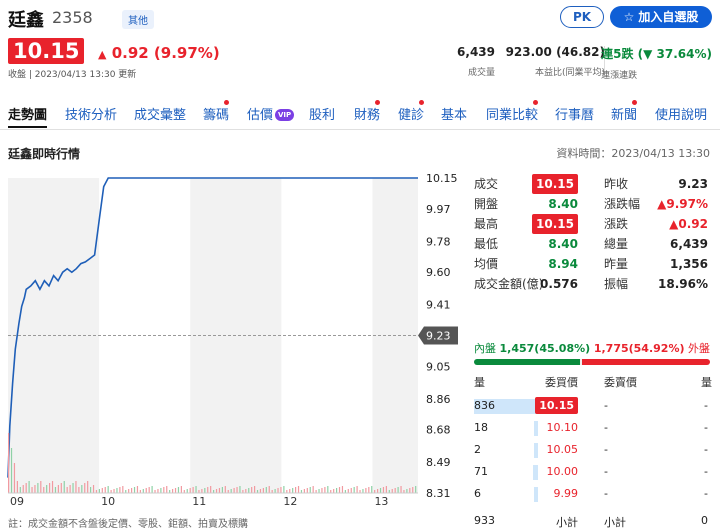 The width and height of the screenshot is (720, 531). Describe the element at coordinates (108, 501) in the screenshot. I see `x-tick-label: 10` at that location.